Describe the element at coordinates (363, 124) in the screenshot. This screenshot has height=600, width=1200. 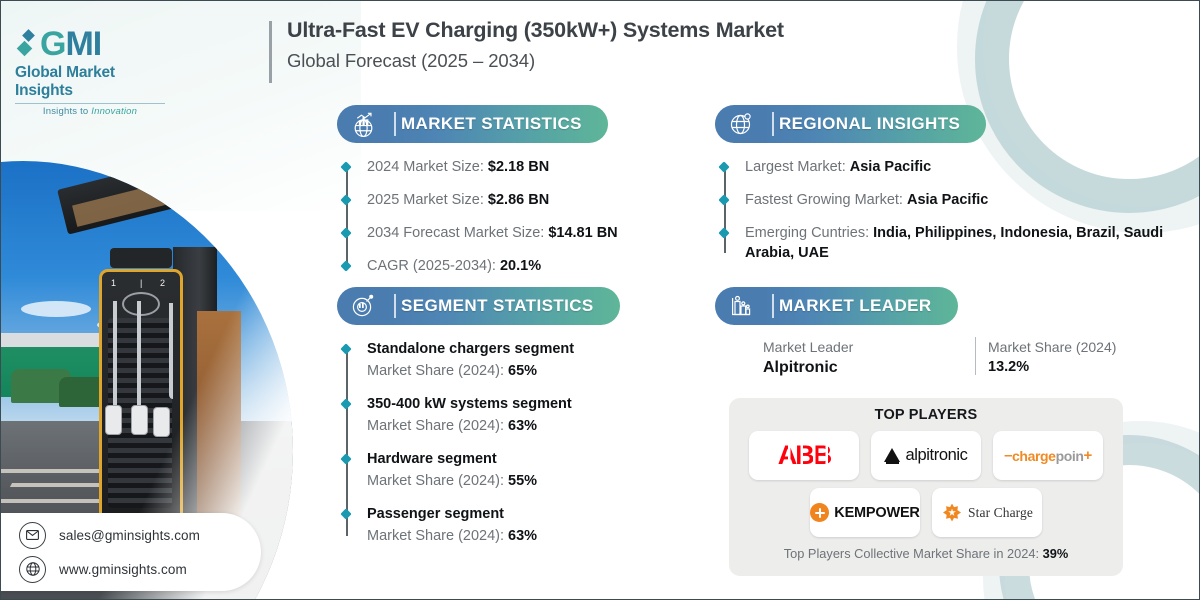
I see `globe-chart-icon` at that location.